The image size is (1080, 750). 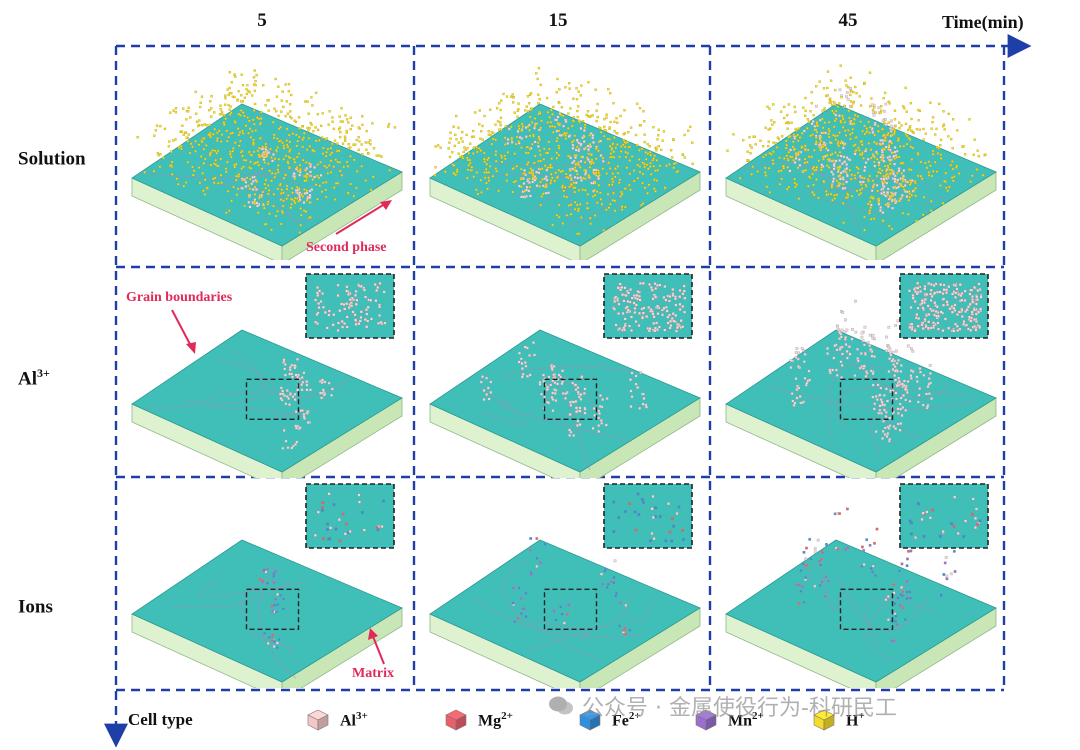 I want to click on panel-r2-c3, so click(x=861, y=375).